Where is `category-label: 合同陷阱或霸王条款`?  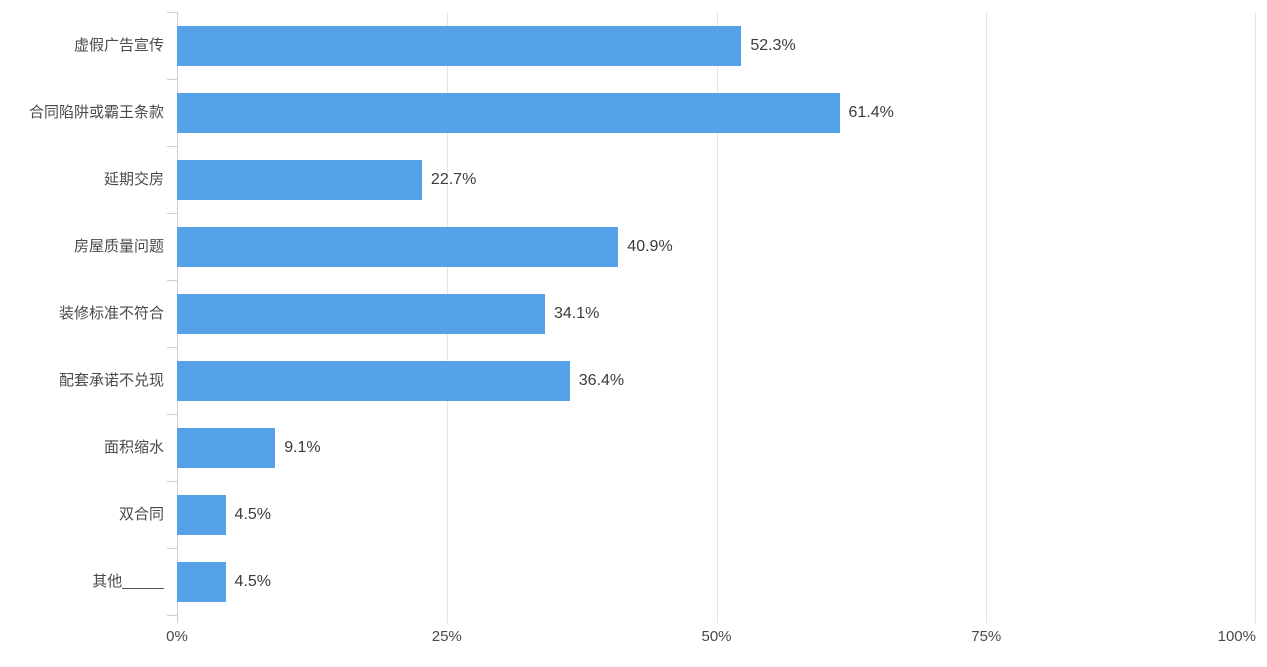 category-label: 合同陷阱或霸王条款 is located at coordinates (96, 112).